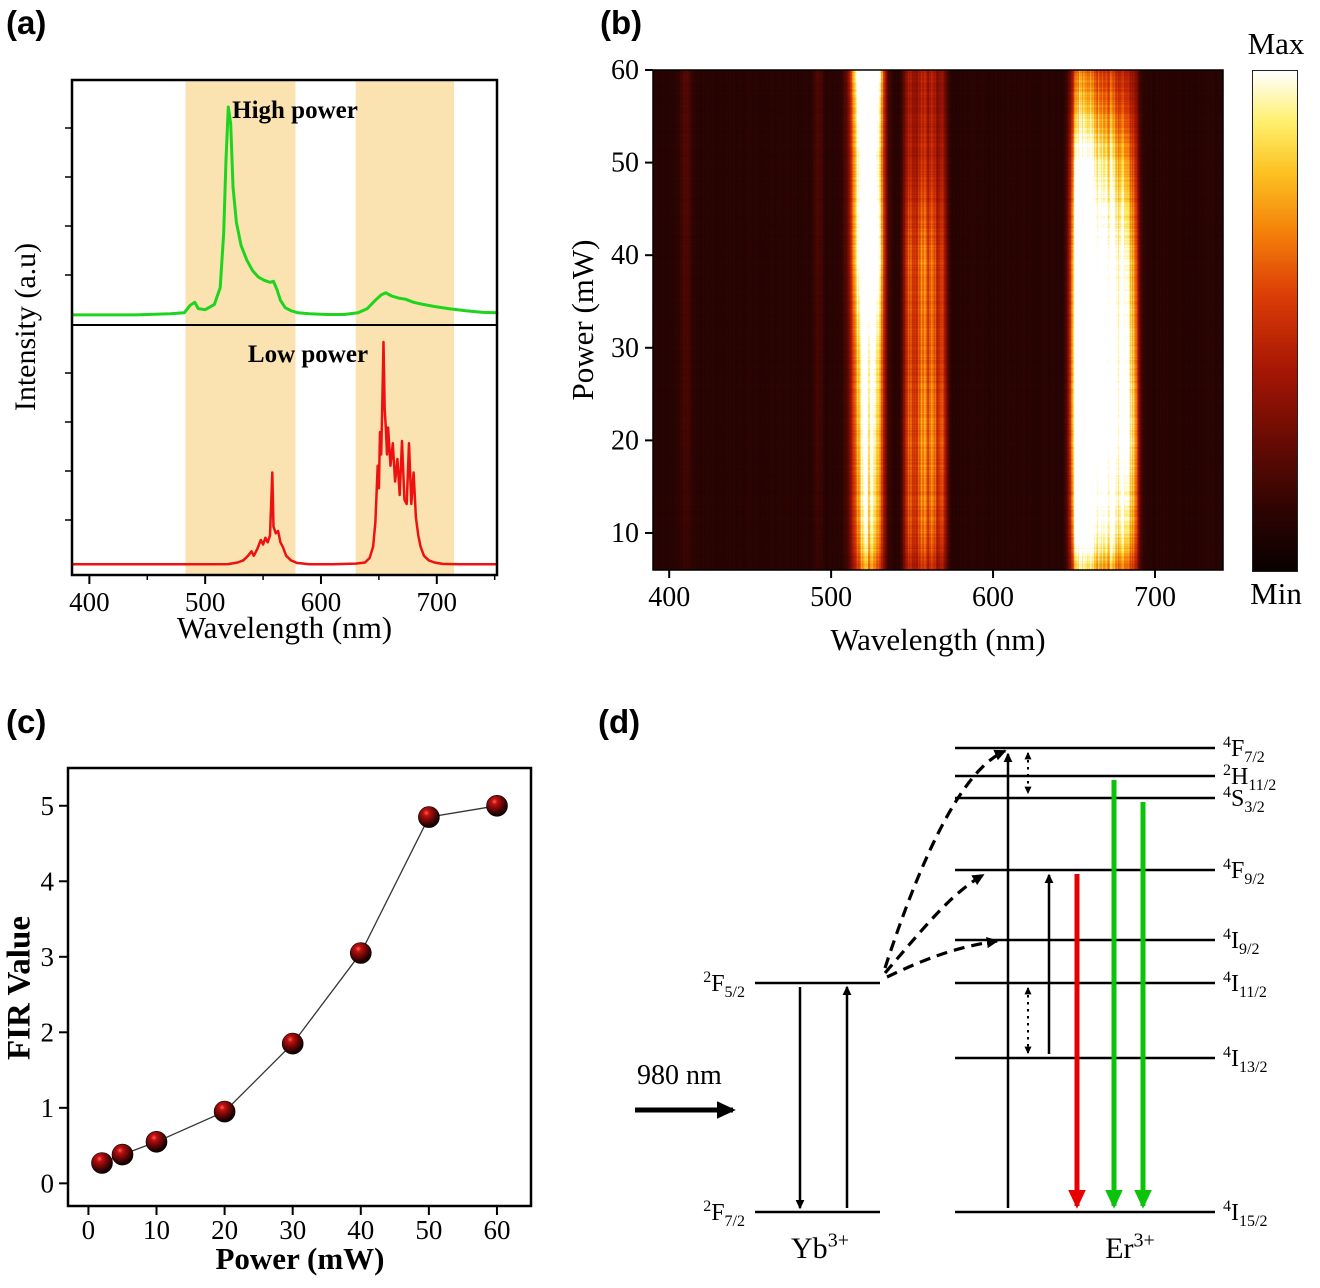  I want to click on panel-a-plot: 400 500 600 700 High power Low power, so click(282, 347).